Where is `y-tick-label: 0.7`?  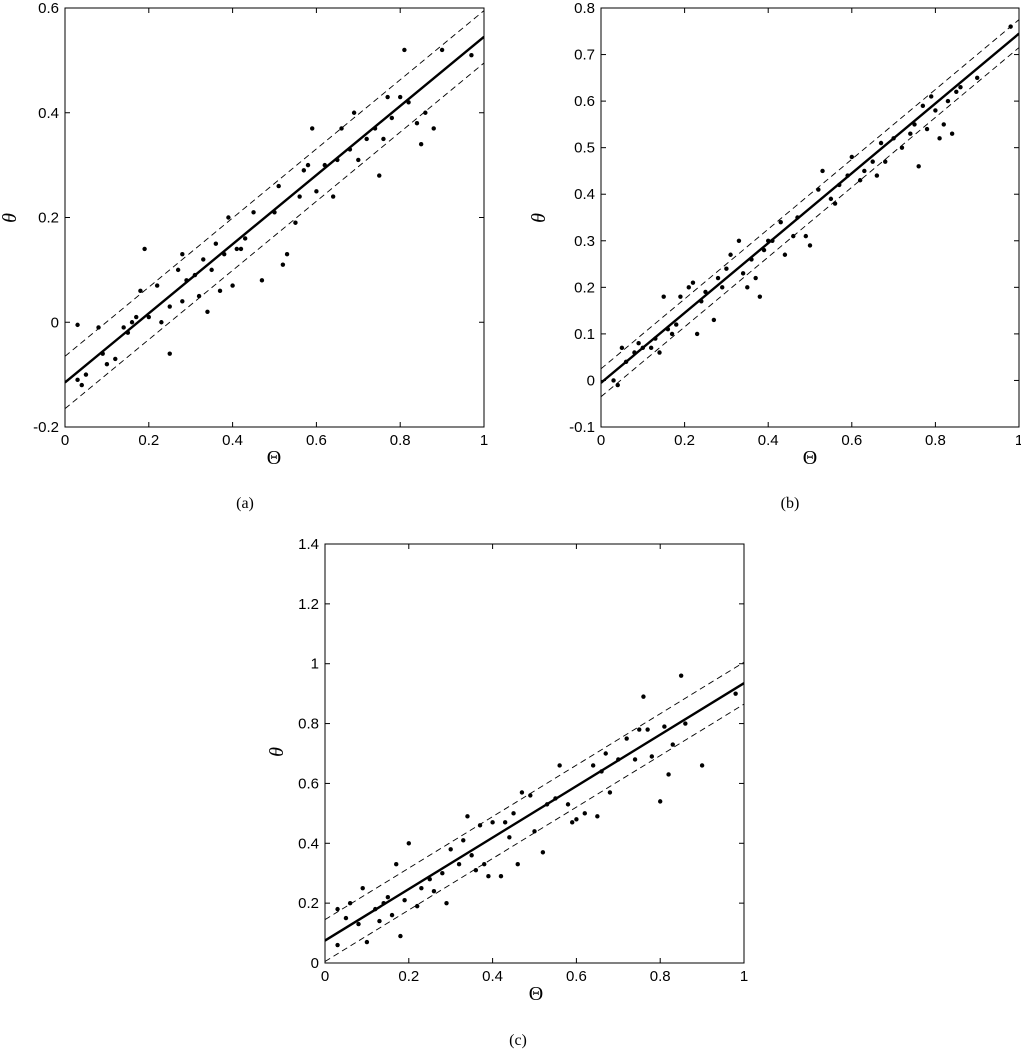 y-tick-label: 0.7 is located at coordinates (584, 55).